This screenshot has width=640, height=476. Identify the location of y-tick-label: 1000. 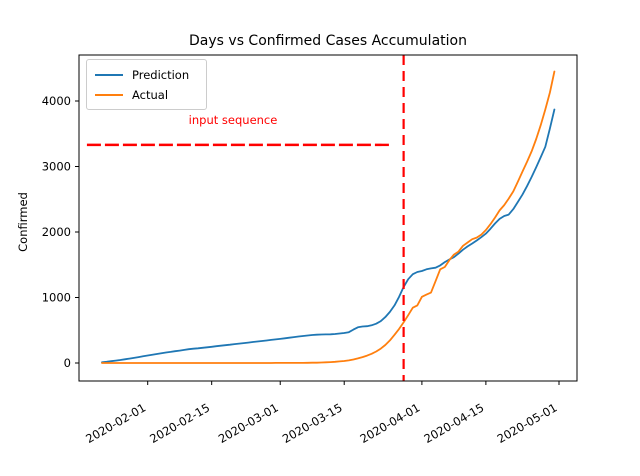
(56, 298).